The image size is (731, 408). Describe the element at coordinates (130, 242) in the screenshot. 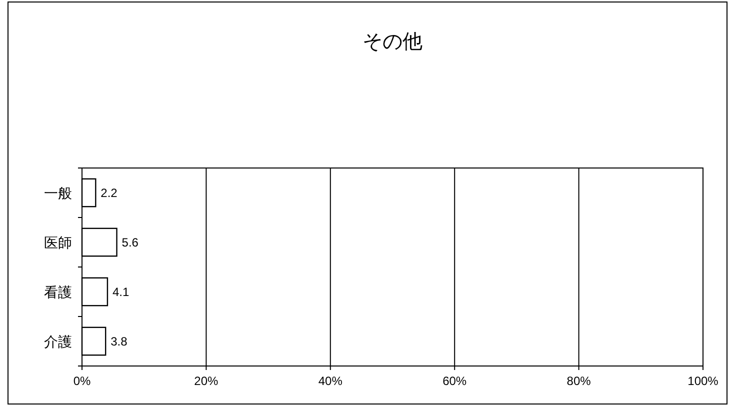

I see `data-label: 5.6` at that location.